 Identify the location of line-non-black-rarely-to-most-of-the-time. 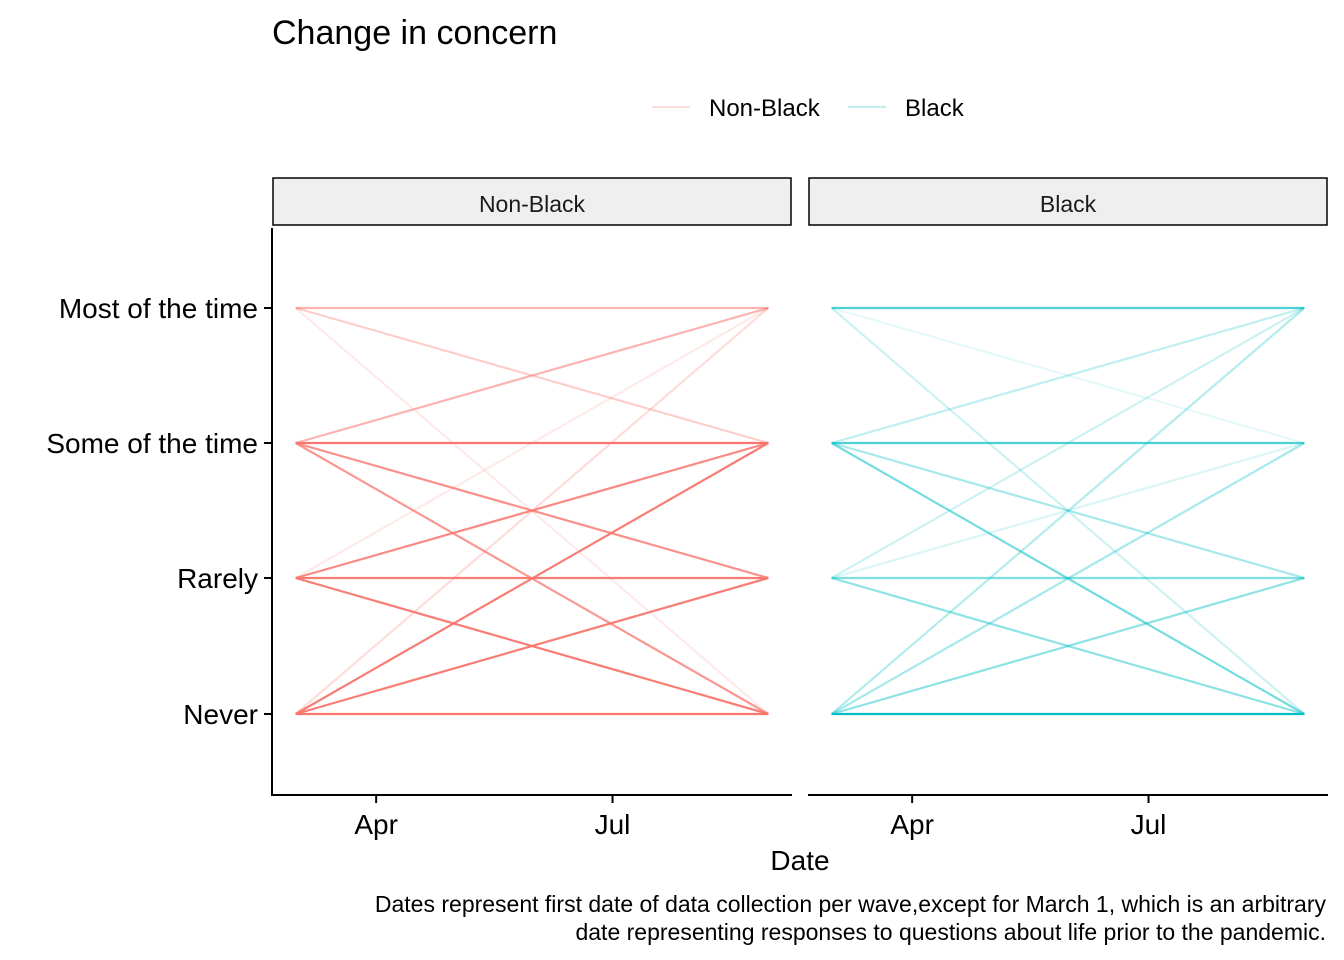
(532, 443).